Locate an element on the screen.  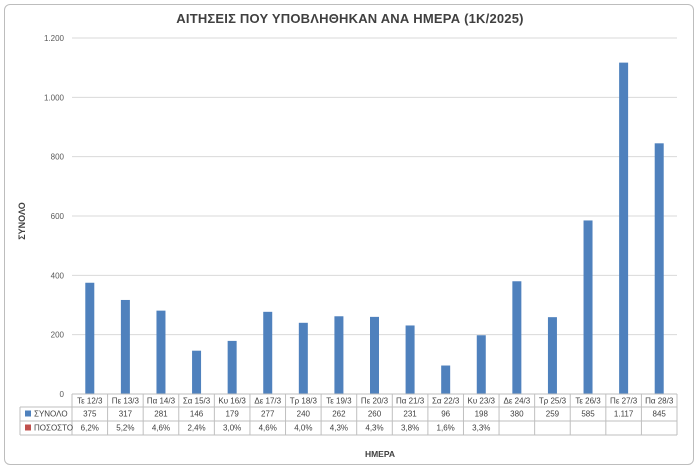
category-label: Τρ 18/3 is located at coordinates (304, 401).